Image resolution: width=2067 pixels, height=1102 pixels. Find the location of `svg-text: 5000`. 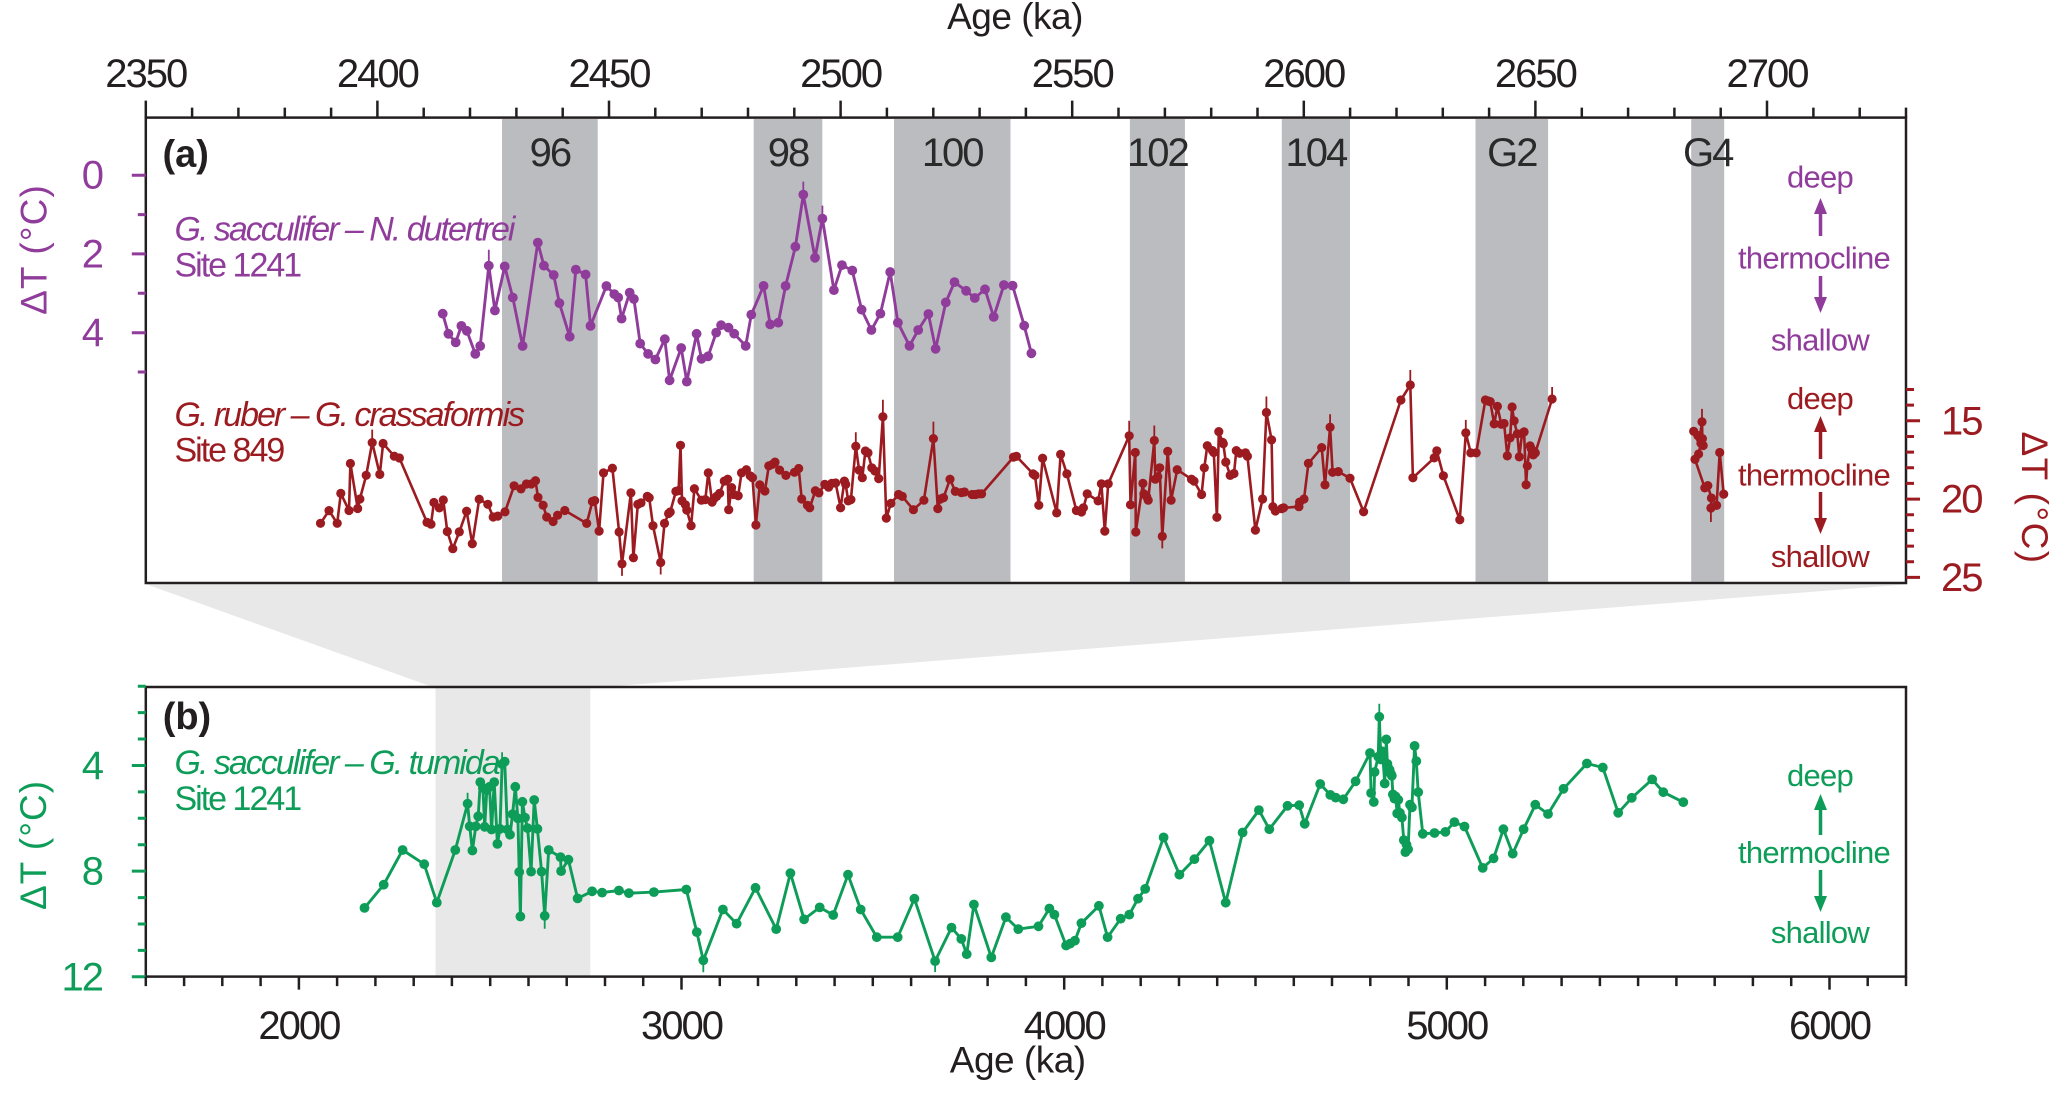

svg-text: 5000 is located at coordinates (1447, 1026).